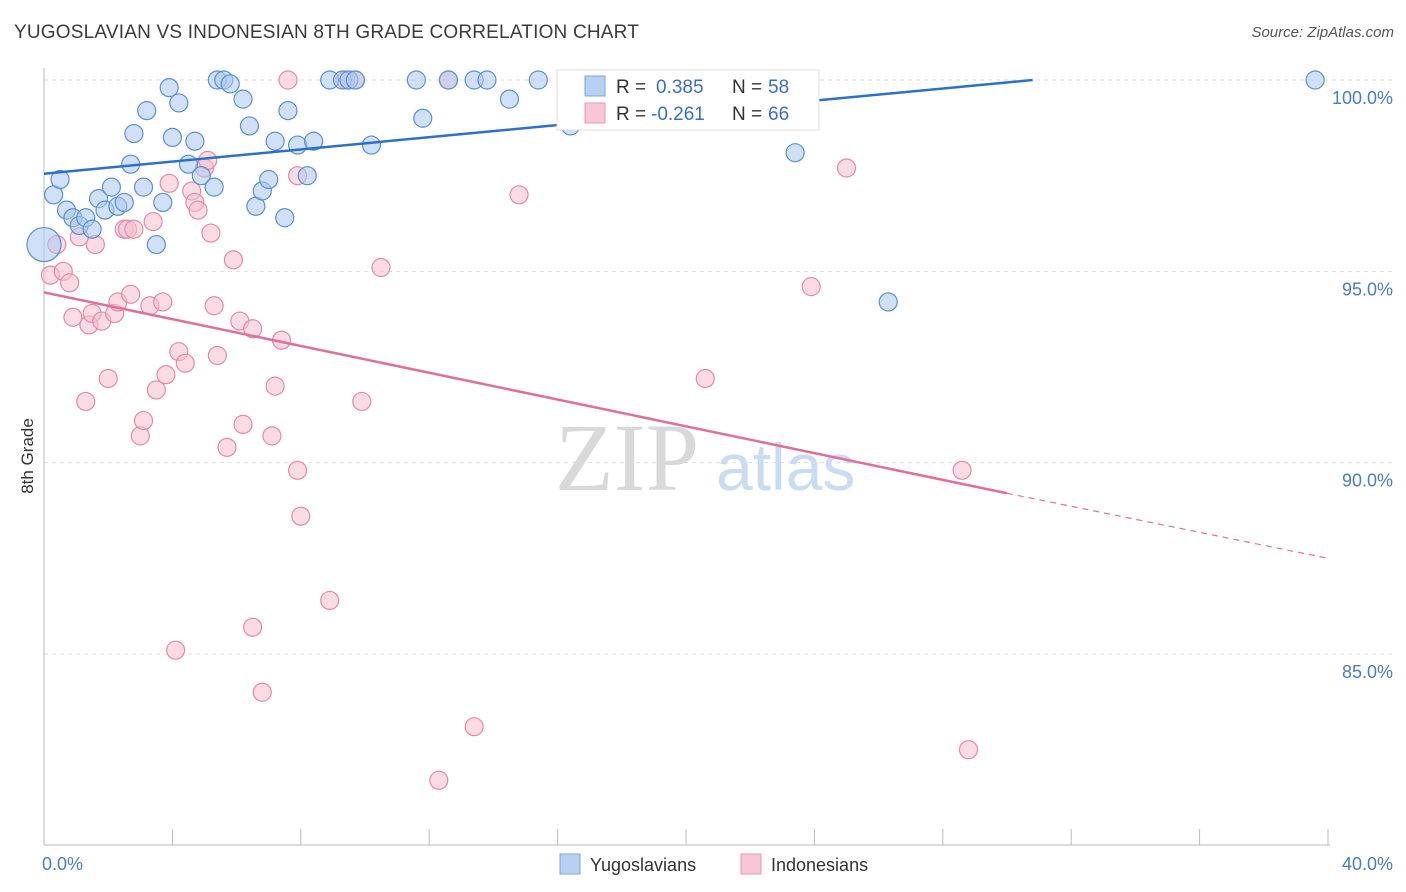 This screenshot has width=1406, height=892. What do you see at coordinates (1367, 864) in the screenshot?
I see `x-tick-label-max: 40.0%` at bounding box center [1367, 864].